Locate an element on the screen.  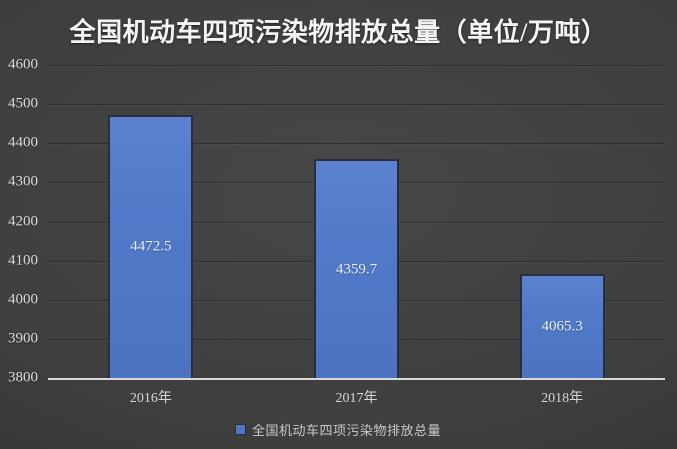
legend-label: 全国机动车四项污染物排放总量 is located at coordinates (346, 430).